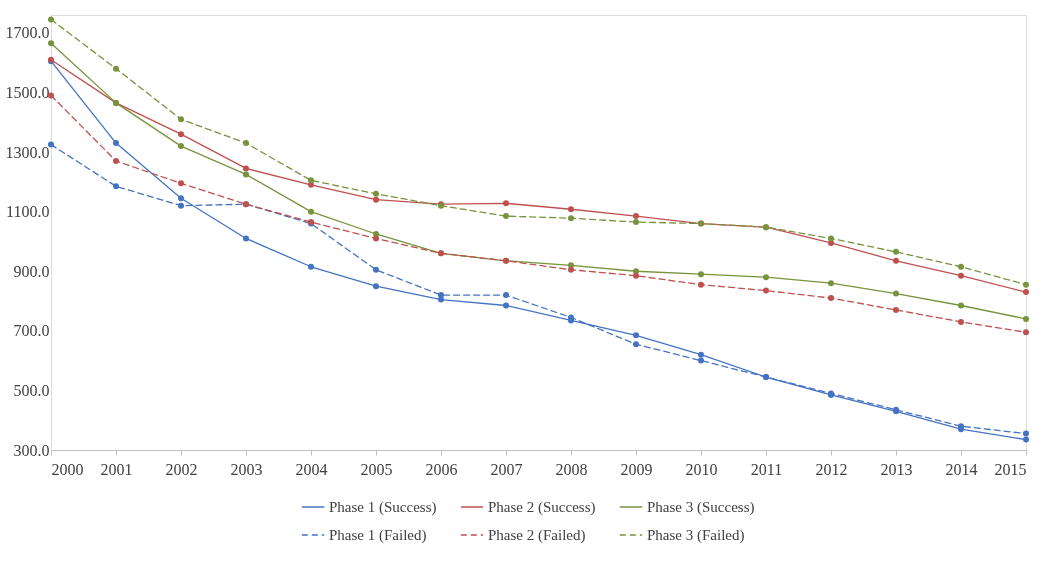 Image resolution: width=1060 pixels, height=573 pixels. I want to click on x-tick-label: 2008, so click(571, 469).